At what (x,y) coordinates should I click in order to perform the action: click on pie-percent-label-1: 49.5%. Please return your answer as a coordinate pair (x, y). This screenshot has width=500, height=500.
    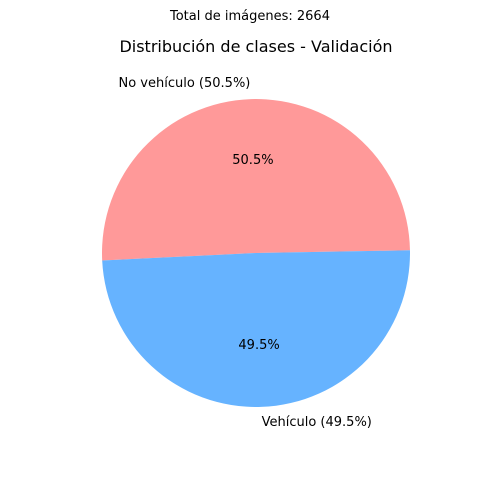
    Looking at the image, I should click on (258, 345).